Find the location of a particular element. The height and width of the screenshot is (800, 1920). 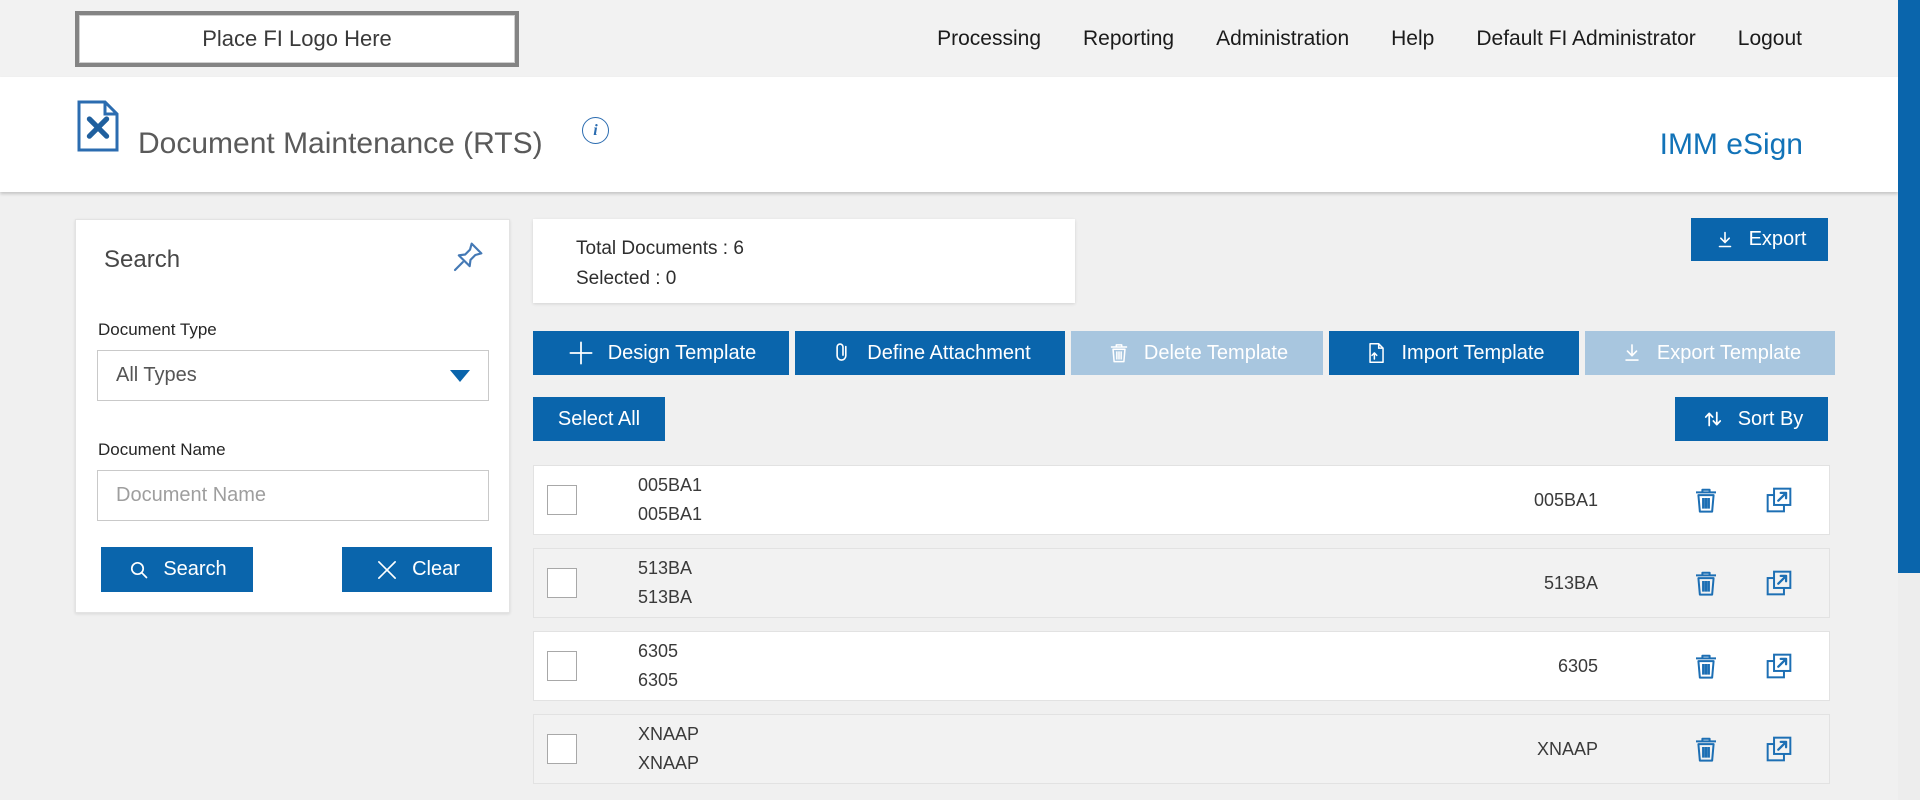

select-all-label: Select All is located at coordinates (599, 418).